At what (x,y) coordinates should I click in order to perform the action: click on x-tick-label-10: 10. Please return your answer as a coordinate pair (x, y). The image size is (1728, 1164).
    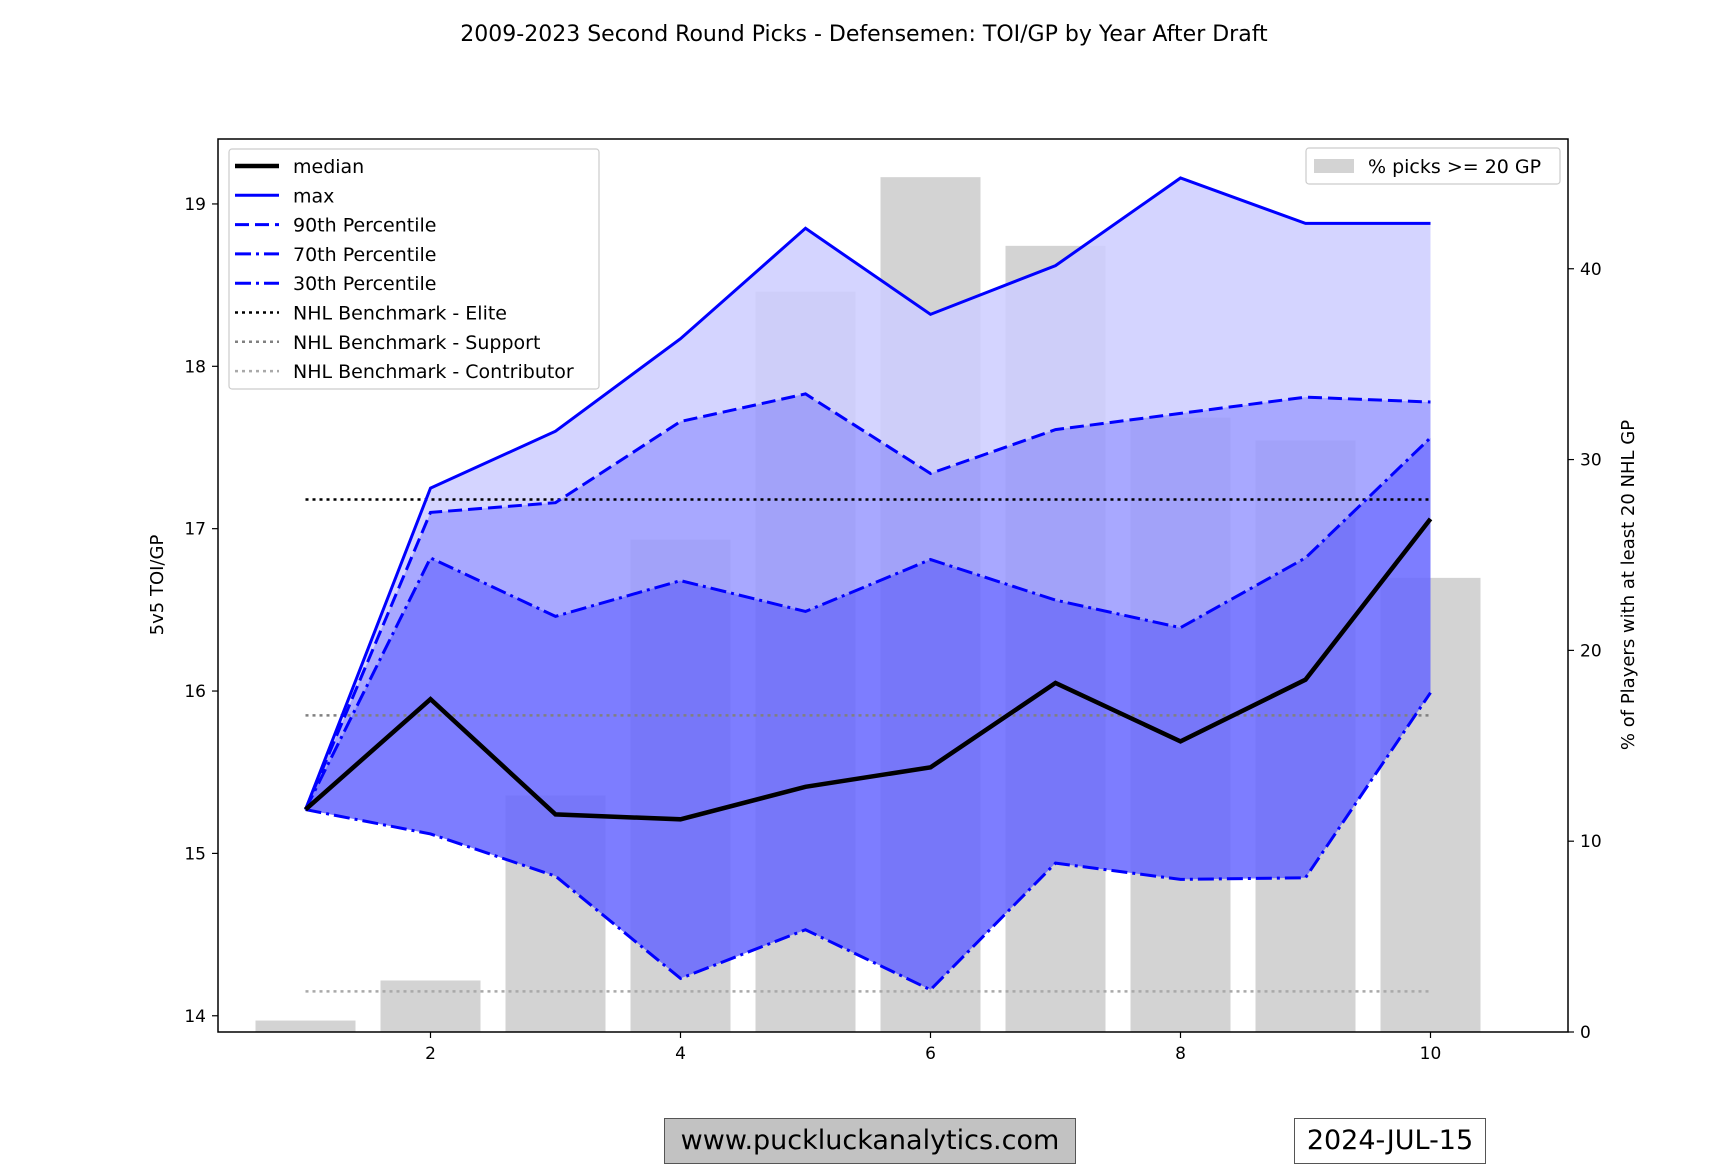
    Looking at the image, I should click on (1431, 1054).